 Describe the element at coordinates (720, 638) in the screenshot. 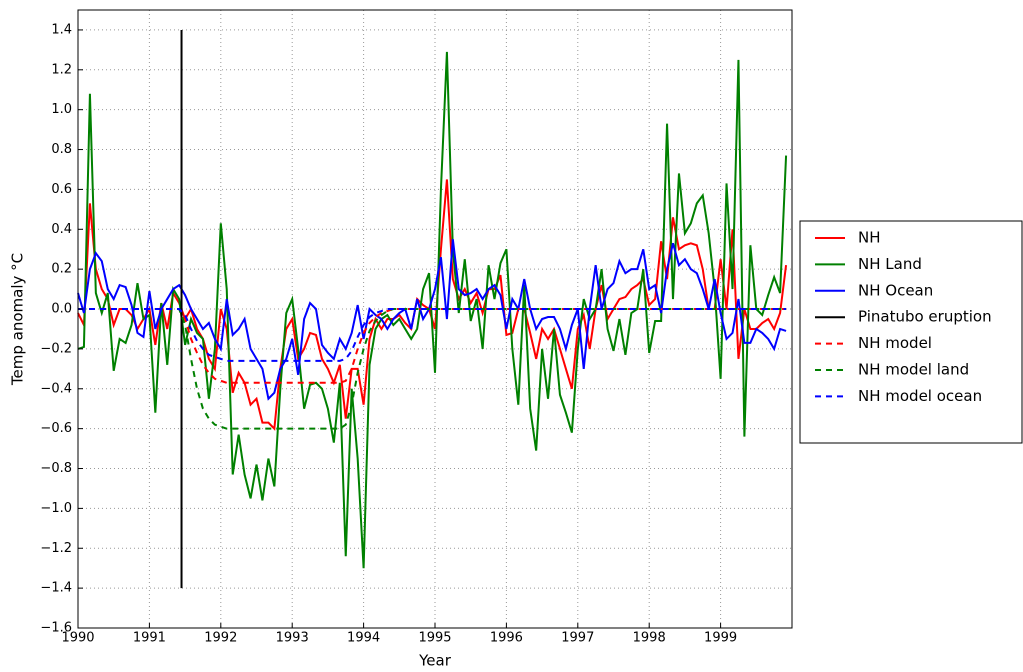

I see `x-tick-label: 1999` at that location.